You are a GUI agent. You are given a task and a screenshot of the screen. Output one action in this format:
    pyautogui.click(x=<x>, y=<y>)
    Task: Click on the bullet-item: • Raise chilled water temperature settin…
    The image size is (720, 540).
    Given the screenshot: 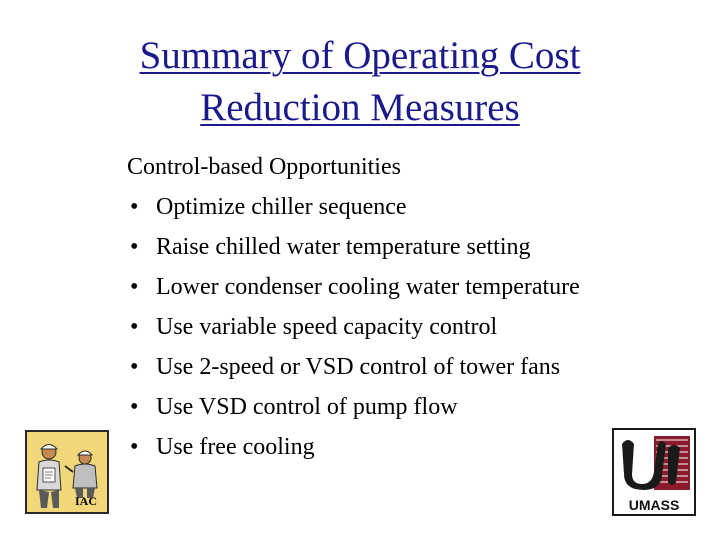 What is the action you would take?
    pyautogui.click(x=407, y=247)
    